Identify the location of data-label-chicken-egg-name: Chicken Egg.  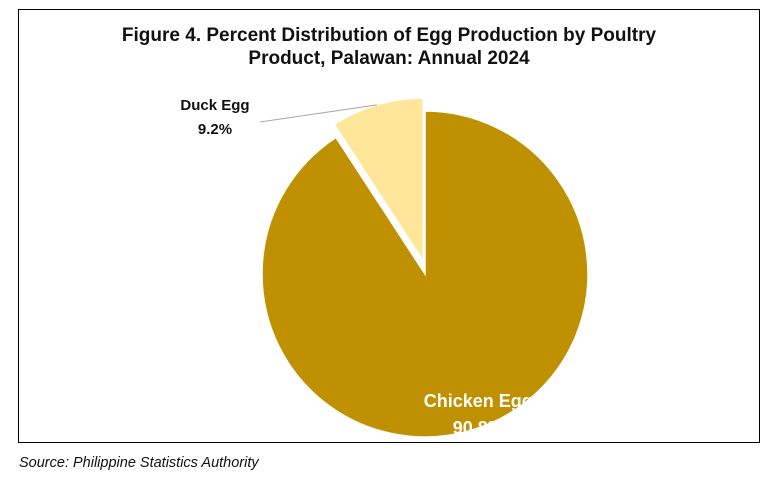
(478, 401).